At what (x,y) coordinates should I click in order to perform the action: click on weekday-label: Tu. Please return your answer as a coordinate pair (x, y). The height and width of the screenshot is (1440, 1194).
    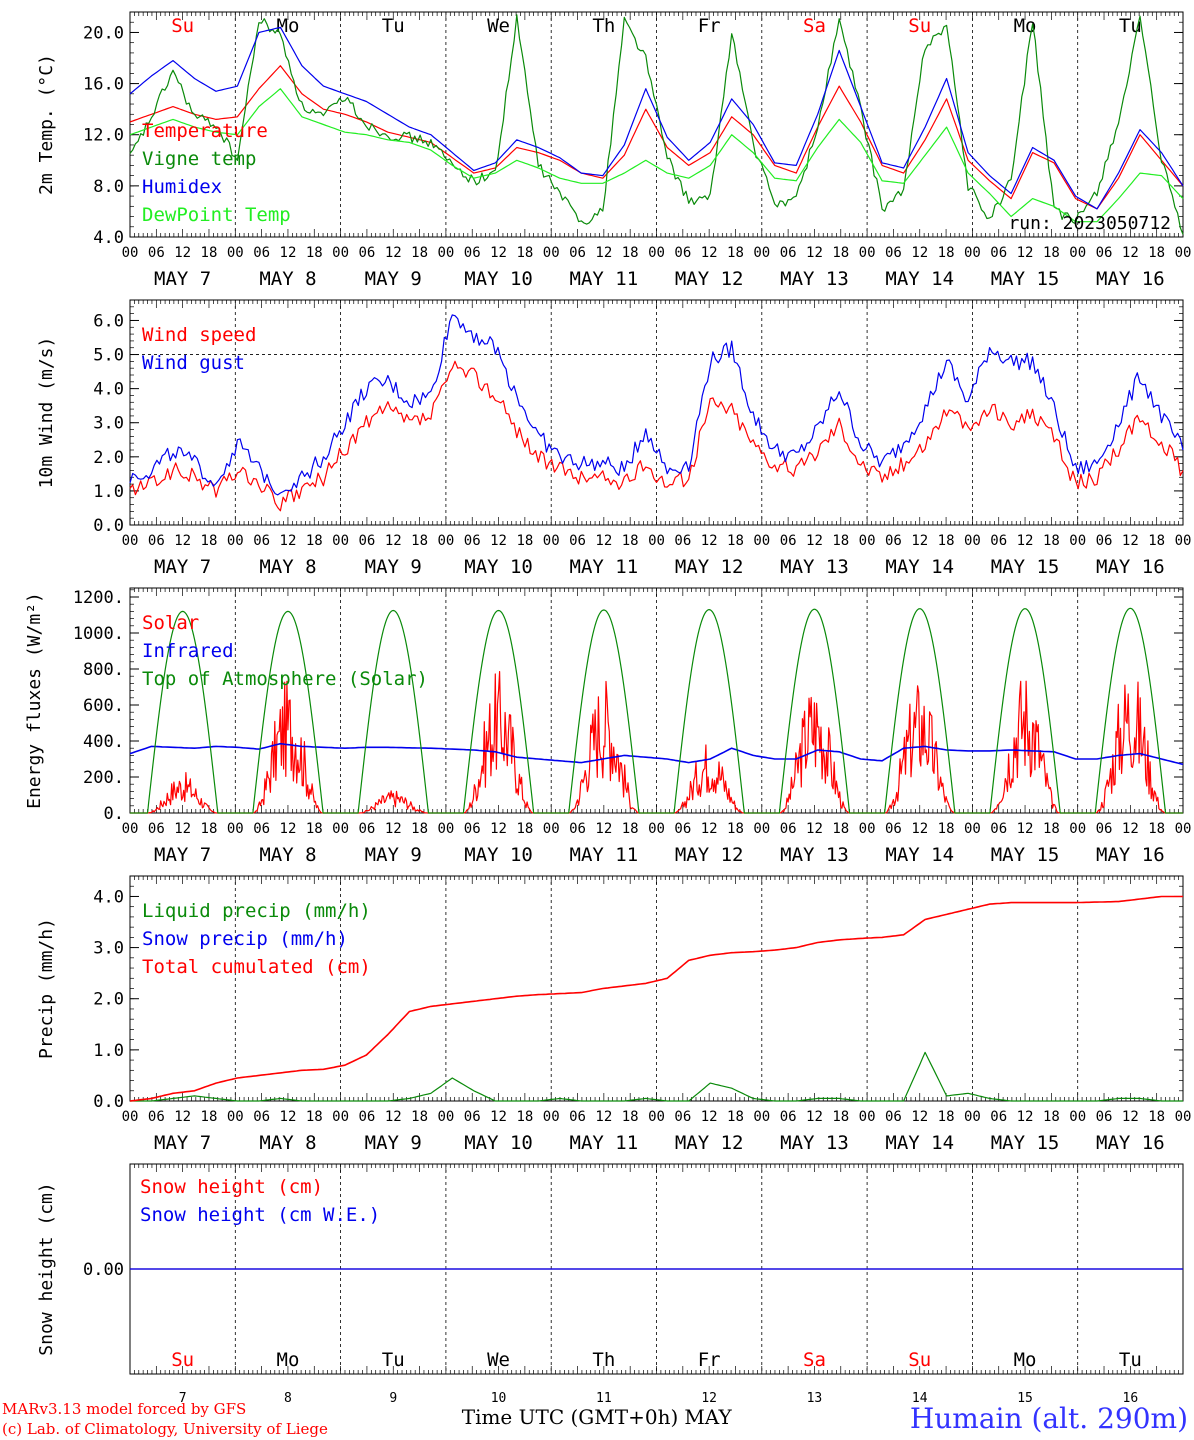
    Looking at the image, I should click on (1130, 26).